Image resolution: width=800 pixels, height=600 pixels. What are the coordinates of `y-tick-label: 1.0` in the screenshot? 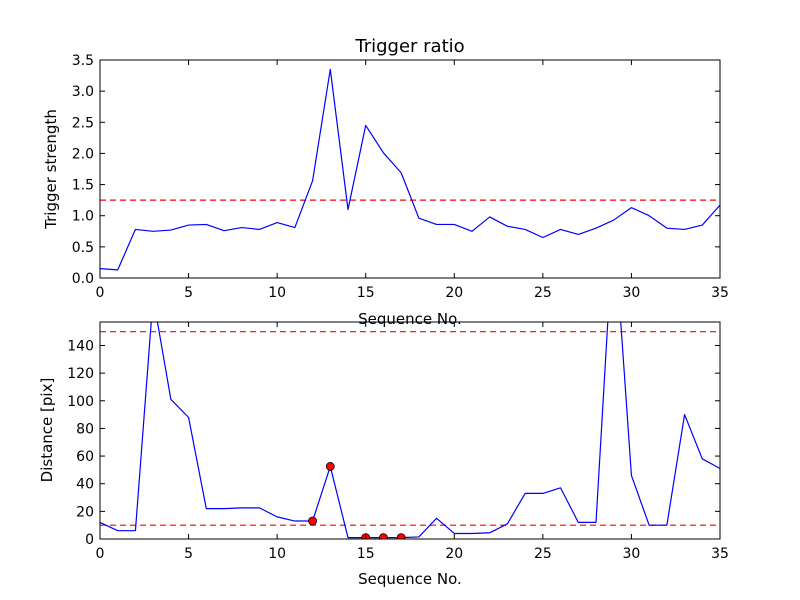 It's located at (83, 217).